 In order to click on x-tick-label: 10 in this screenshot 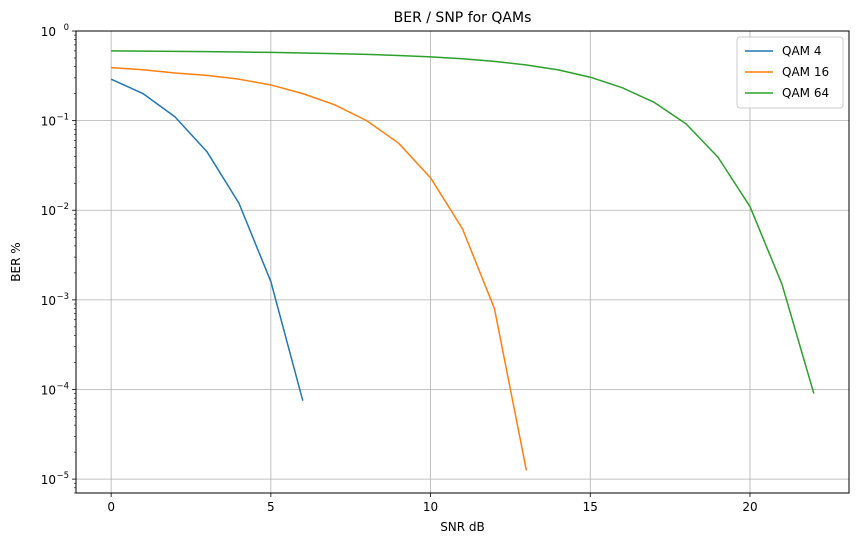, I will do `click(430, 507)`.